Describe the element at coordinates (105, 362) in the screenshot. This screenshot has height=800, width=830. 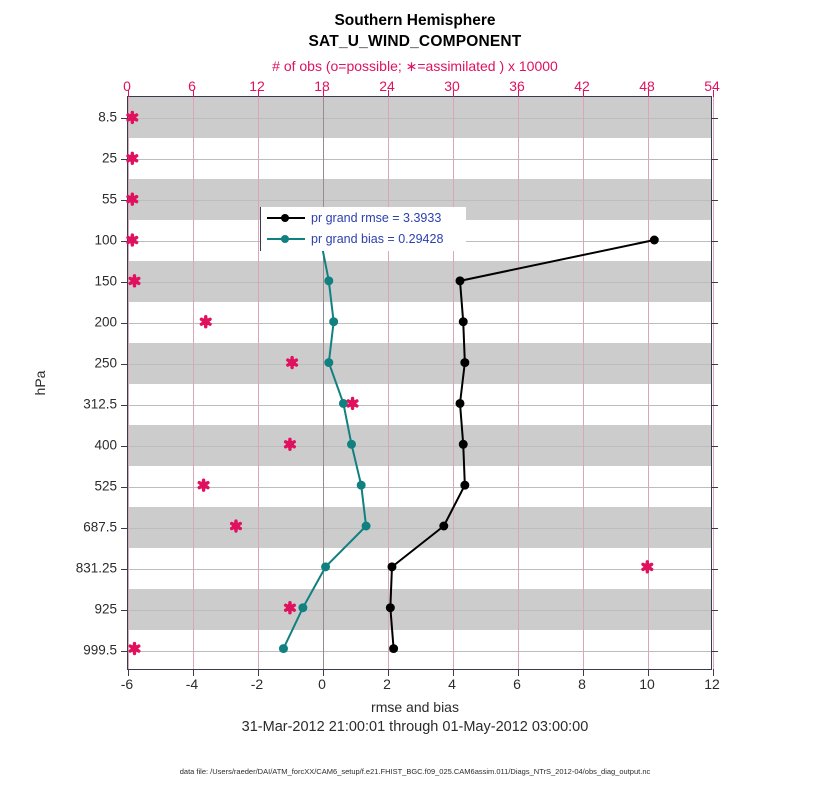
I see `y-tick-label: 250` at that location.